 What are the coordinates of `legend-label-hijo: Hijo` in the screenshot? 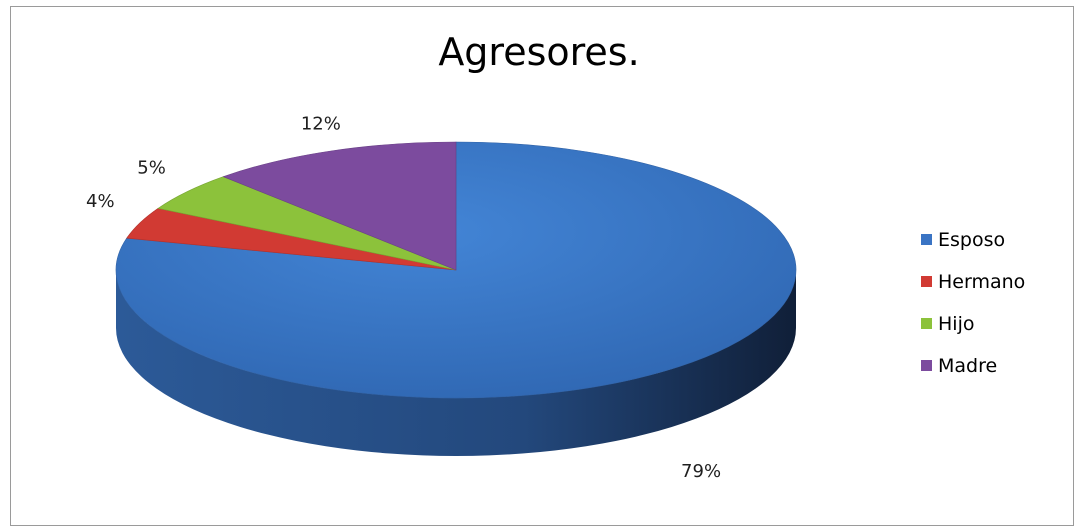 It's located at (956, 324).